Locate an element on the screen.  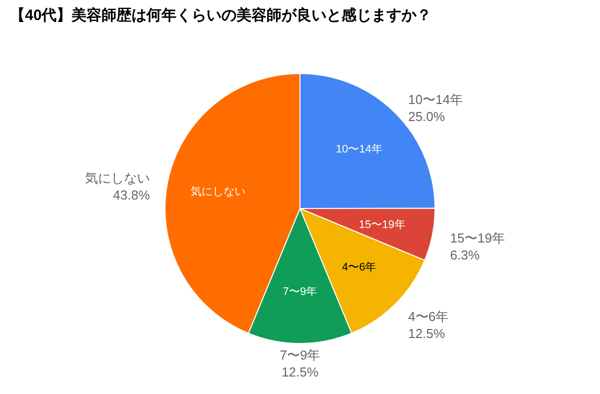
chart-title: 【40代】美容師歴は何年くらいの美容師が良いと感じますか？ is located at coordinates (221, 15).